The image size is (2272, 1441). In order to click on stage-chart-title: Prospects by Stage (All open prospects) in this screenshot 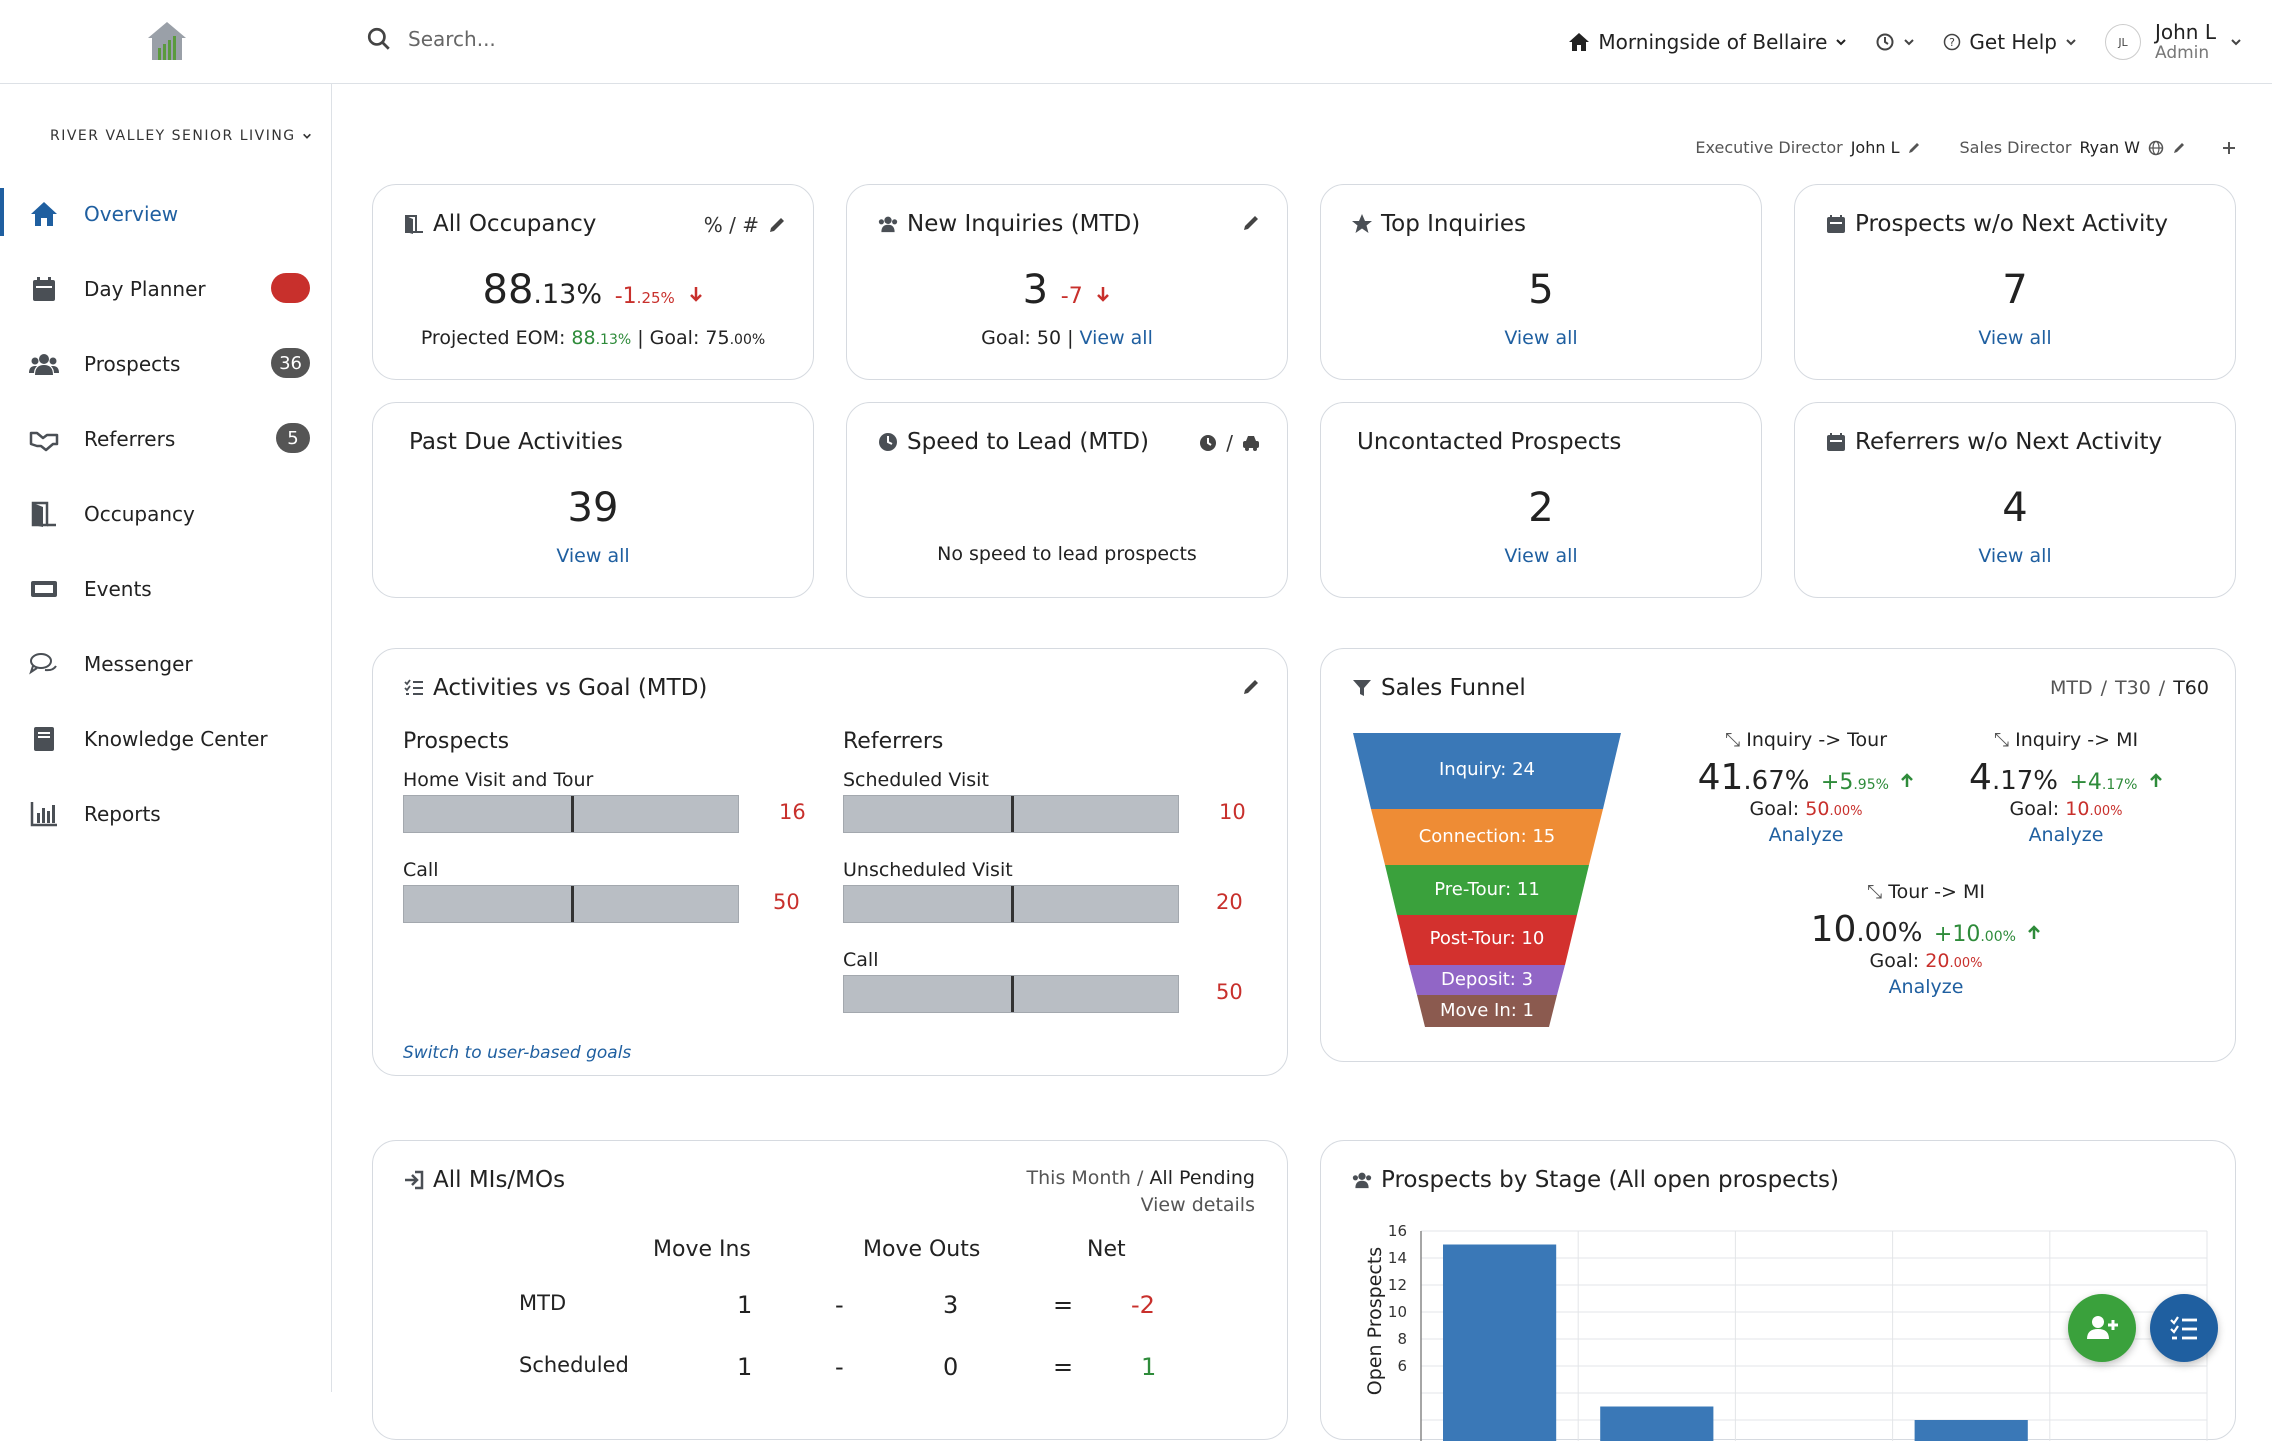, I will do `click(1595, 1180)`.